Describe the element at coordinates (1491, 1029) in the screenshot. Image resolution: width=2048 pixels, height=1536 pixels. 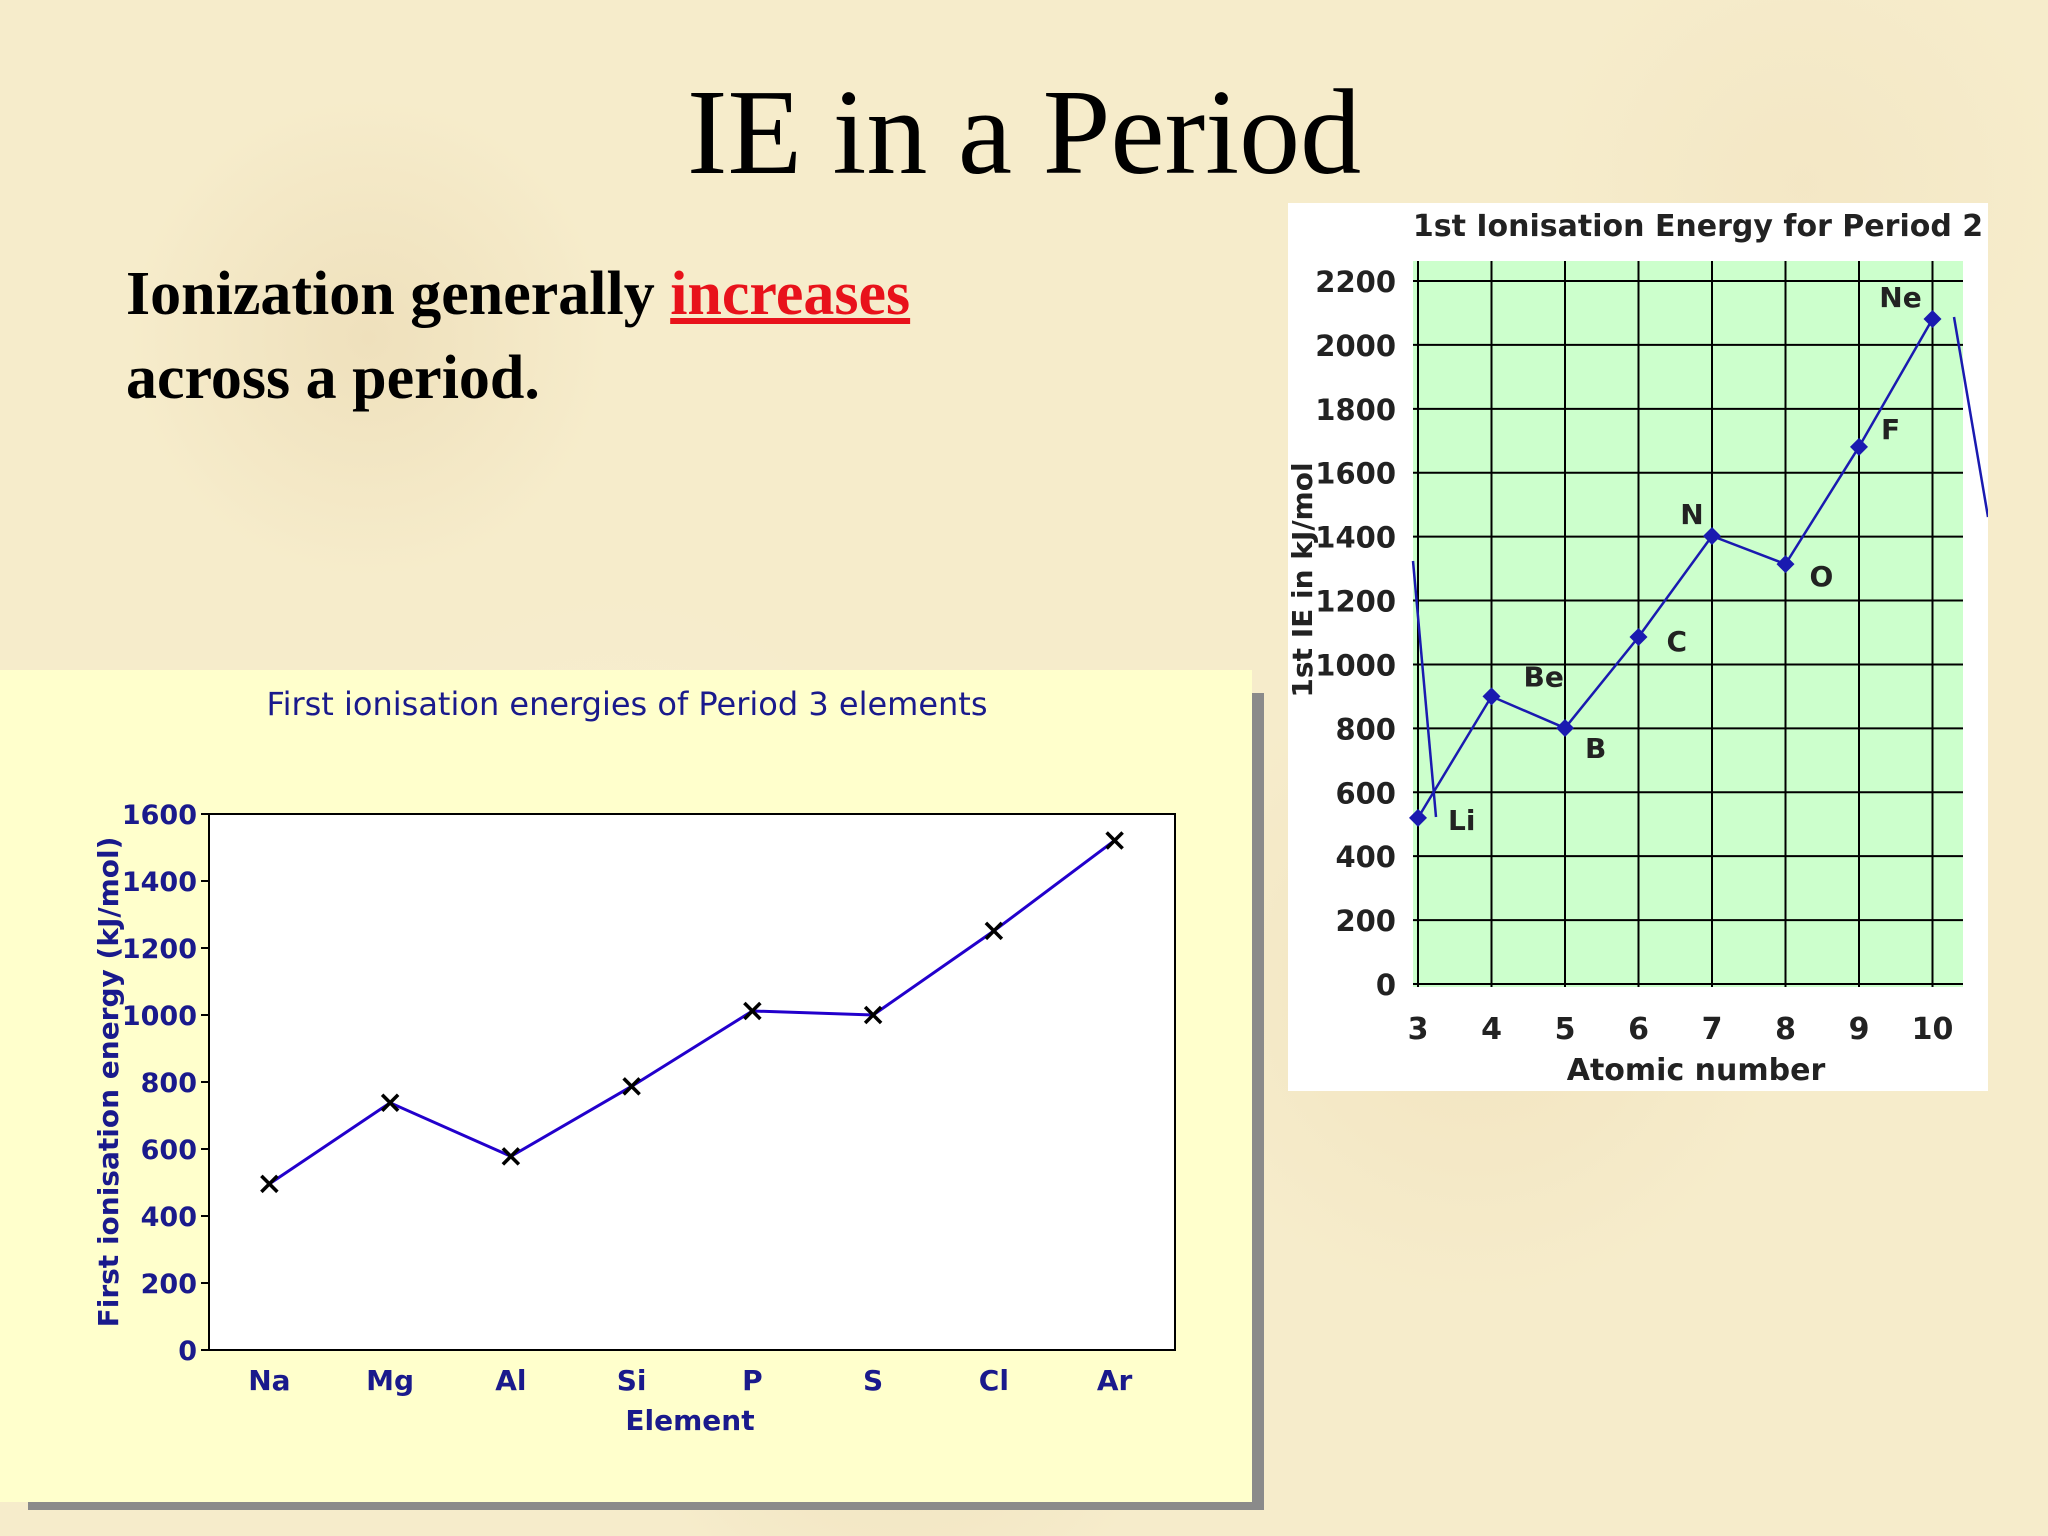
I see `period2-x-tick-label: 4` at that location.